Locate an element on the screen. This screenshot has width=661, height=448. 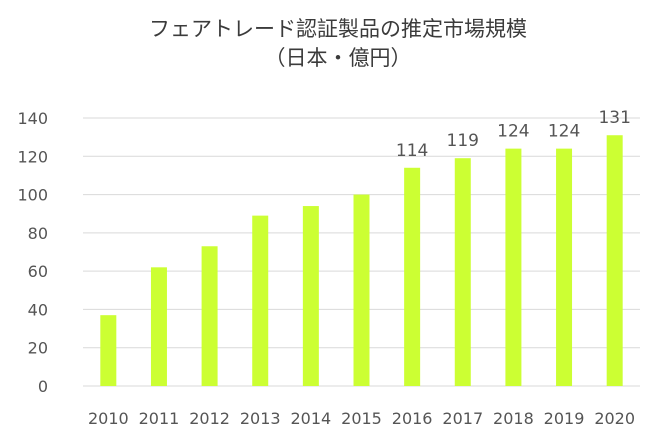
chart-subtitle: （日本・億円） is located at coordinates (338, 58).